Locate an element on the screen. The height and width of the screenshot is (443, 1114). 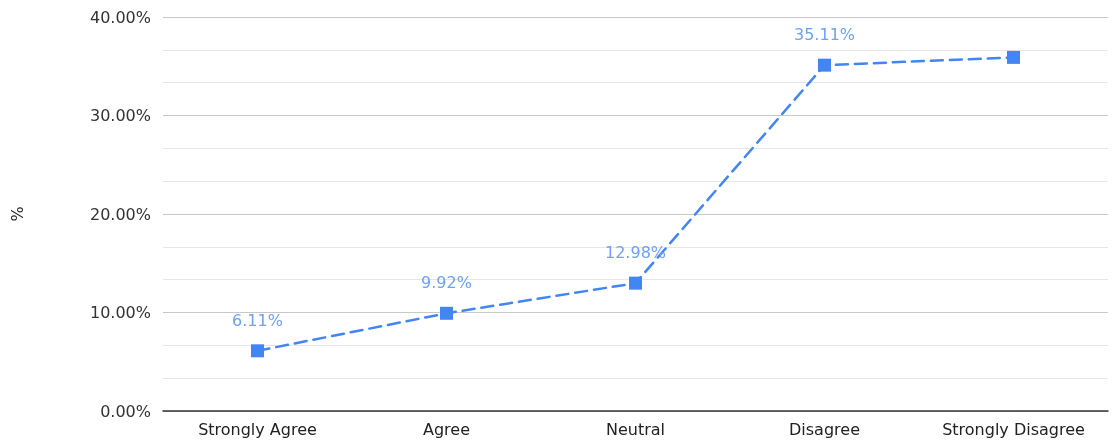
y-tick-label: 0.00% is located at coordinates (125, 411).